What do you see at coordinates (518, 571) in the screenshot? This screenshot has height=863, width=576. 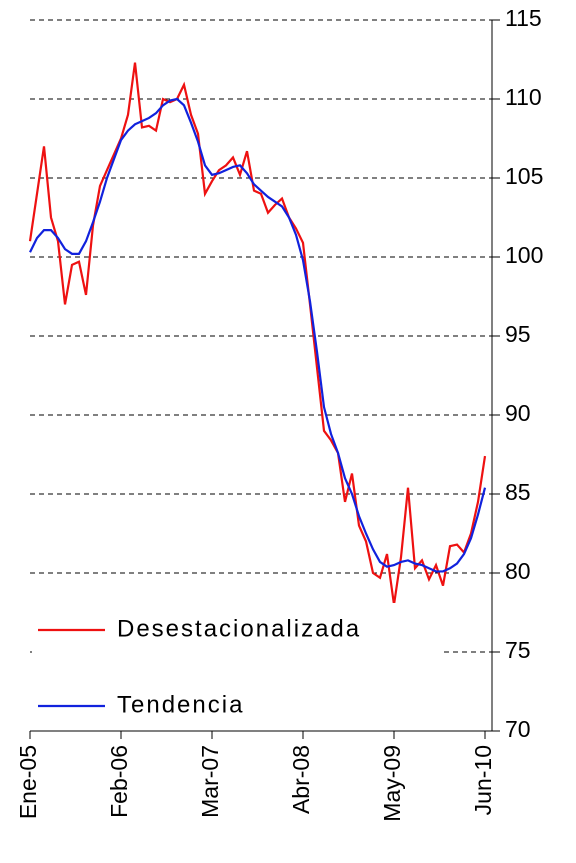 I see `y-tick-label: 80` at bounding box center [518, 571].